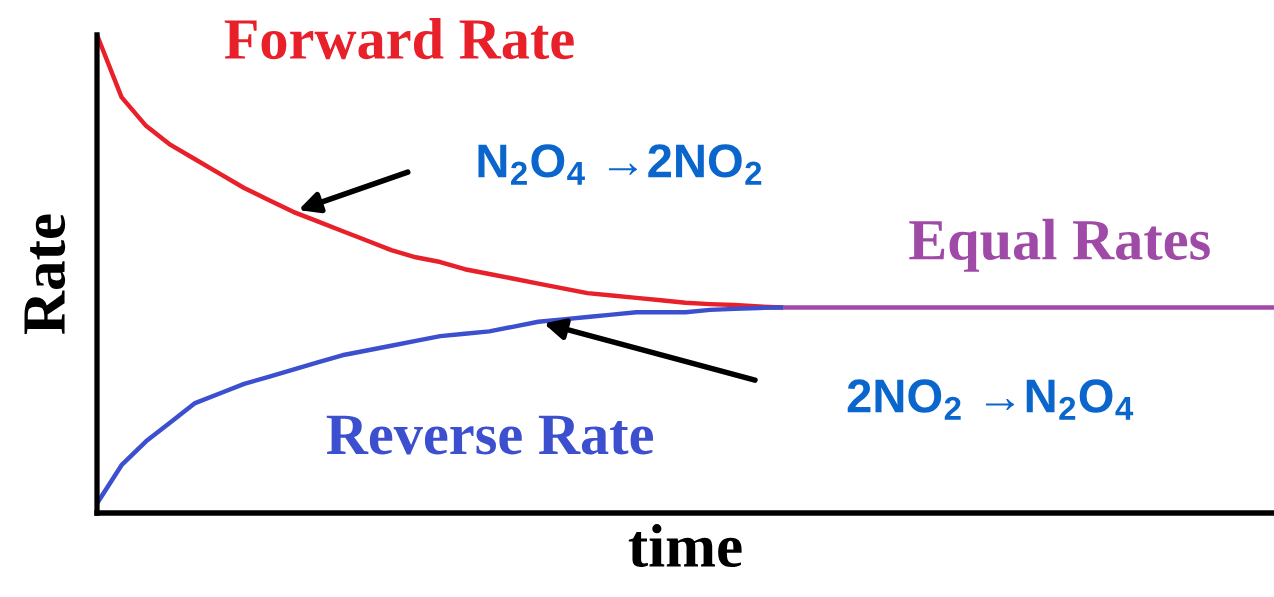 This screenshot has width=1274, height=597. I want to click on x-axis-title: time, so click(685, 546).